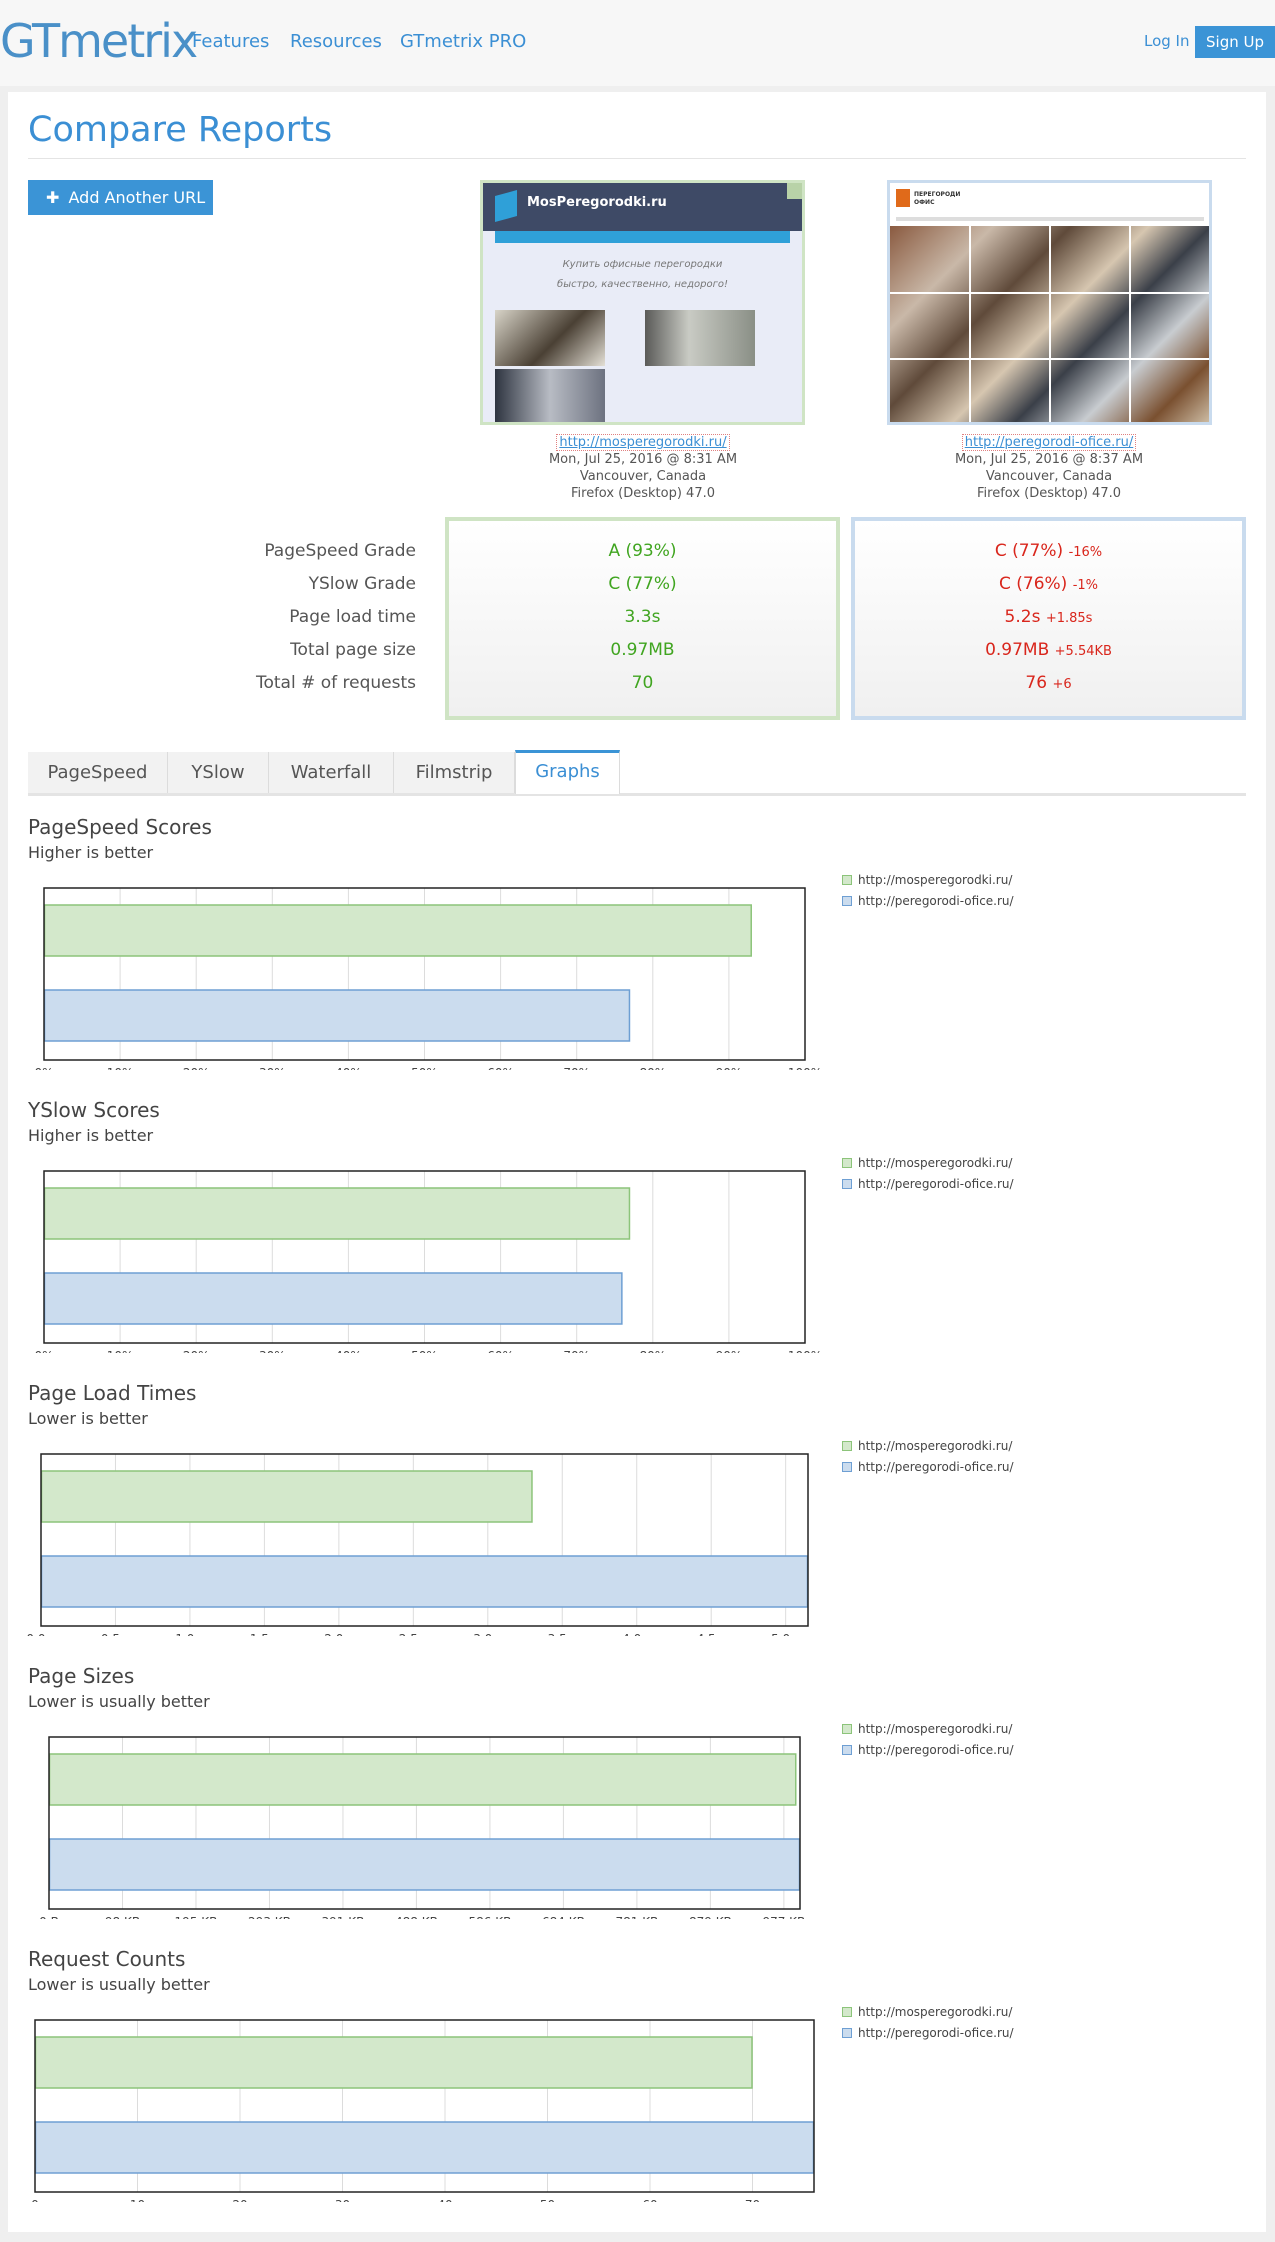  Describe the element at coordinates (576, 1068) in the screenshot. I see `x-tick-label: 70%` at that location.